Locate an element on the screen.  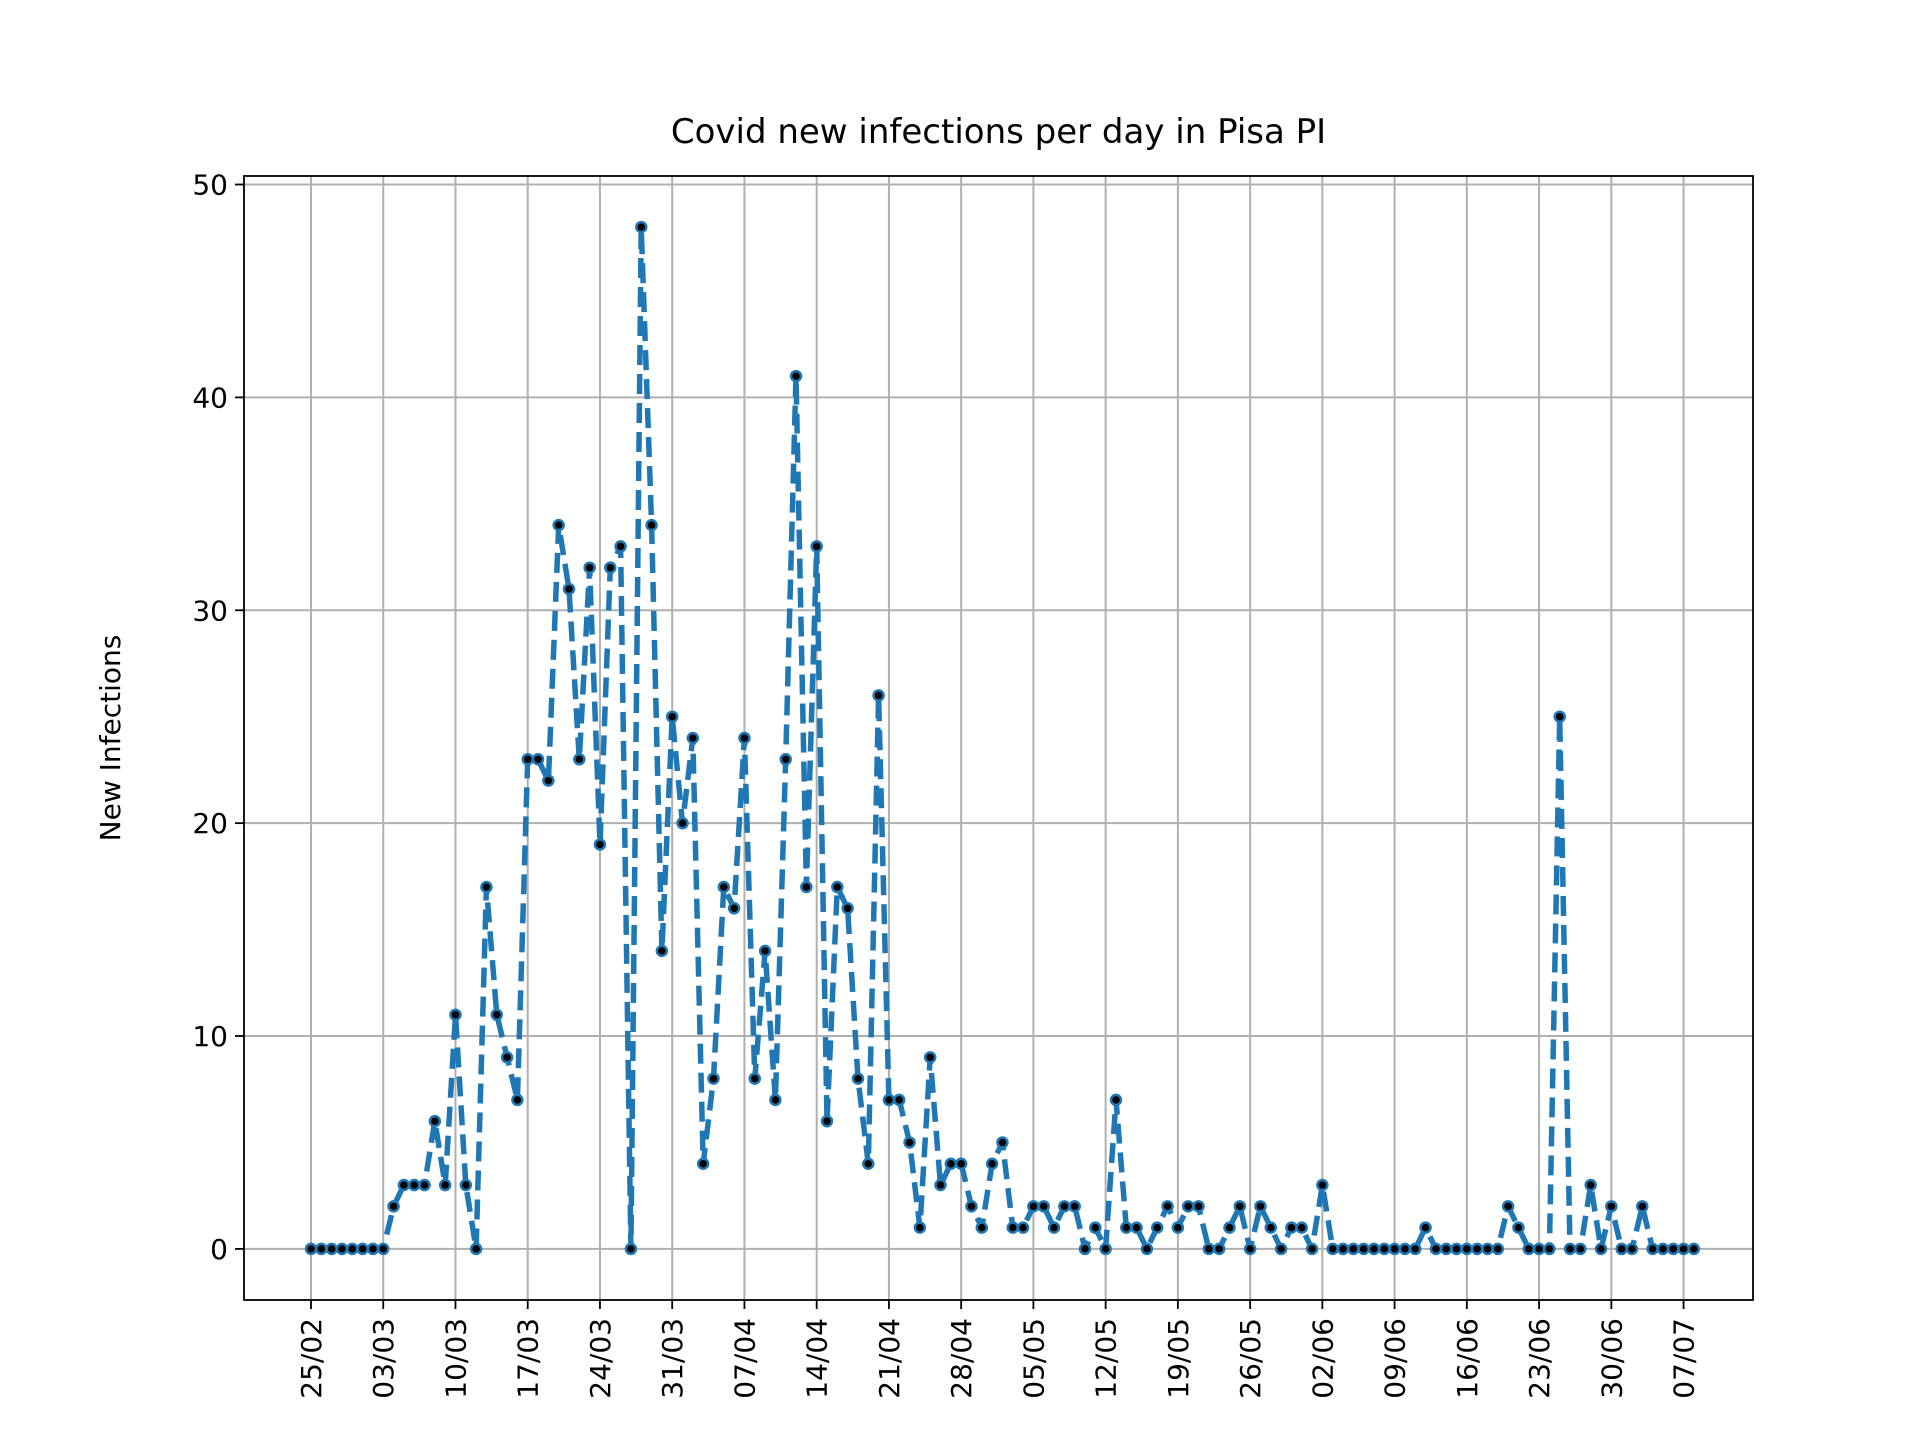
x-tick-label: 14/04 is located at coordinates (817, 1358).